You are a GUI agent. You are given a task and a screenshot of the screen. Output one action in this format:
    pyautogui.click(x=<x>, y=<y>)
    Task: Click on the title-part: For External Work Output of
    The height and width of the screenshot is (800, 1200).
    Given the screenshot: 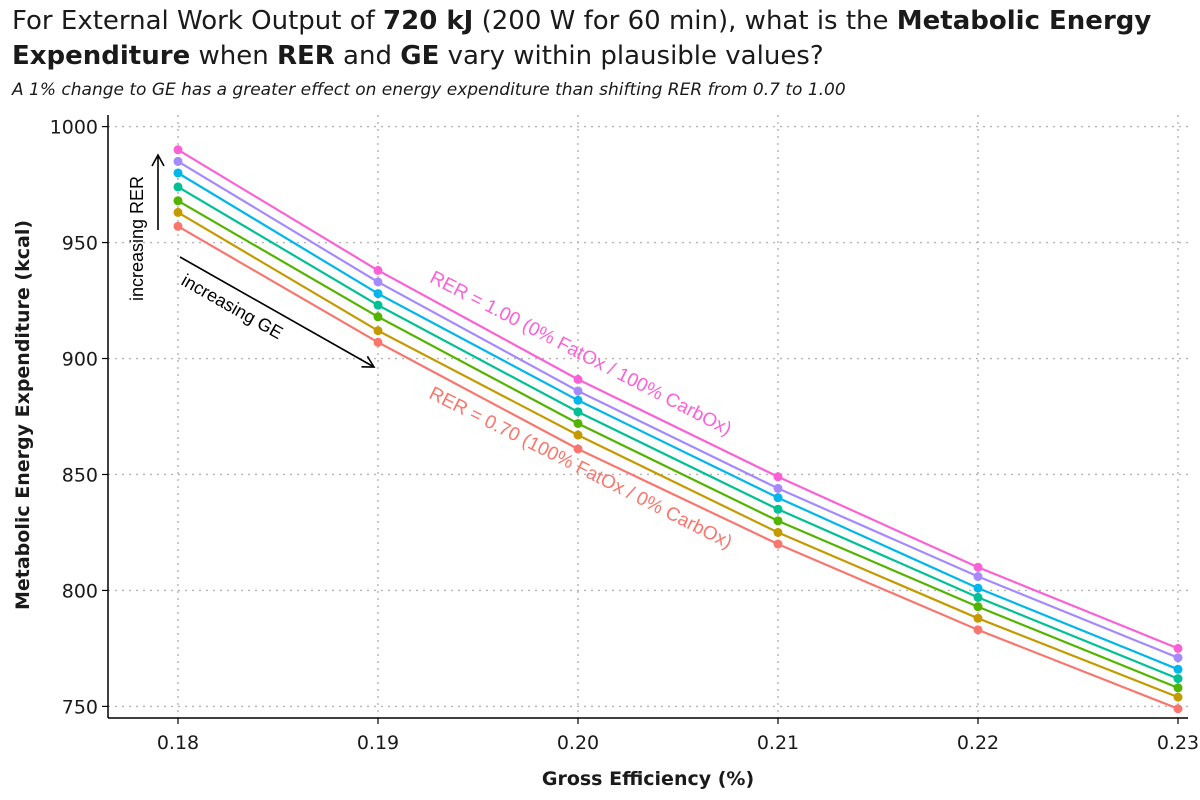 What is the action you would take?
    pyautogui.click(x=198, y=21)
    